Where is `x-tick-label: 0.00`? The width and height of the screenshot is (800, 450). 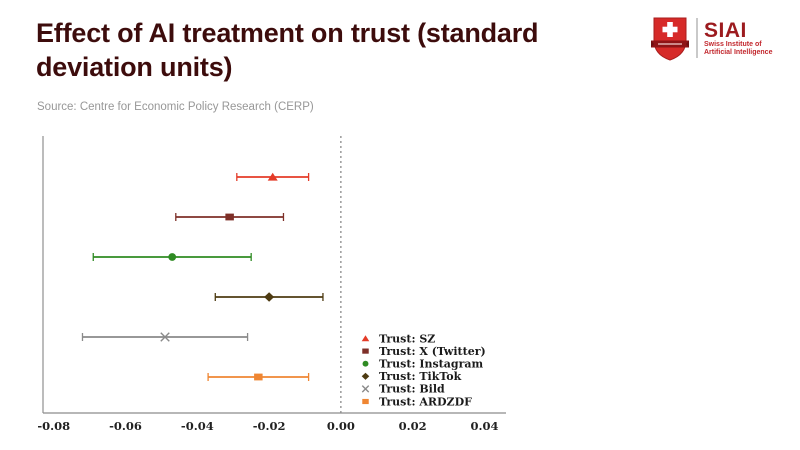
x-tick-label: 0.00 is located at coordinates (341, 426).